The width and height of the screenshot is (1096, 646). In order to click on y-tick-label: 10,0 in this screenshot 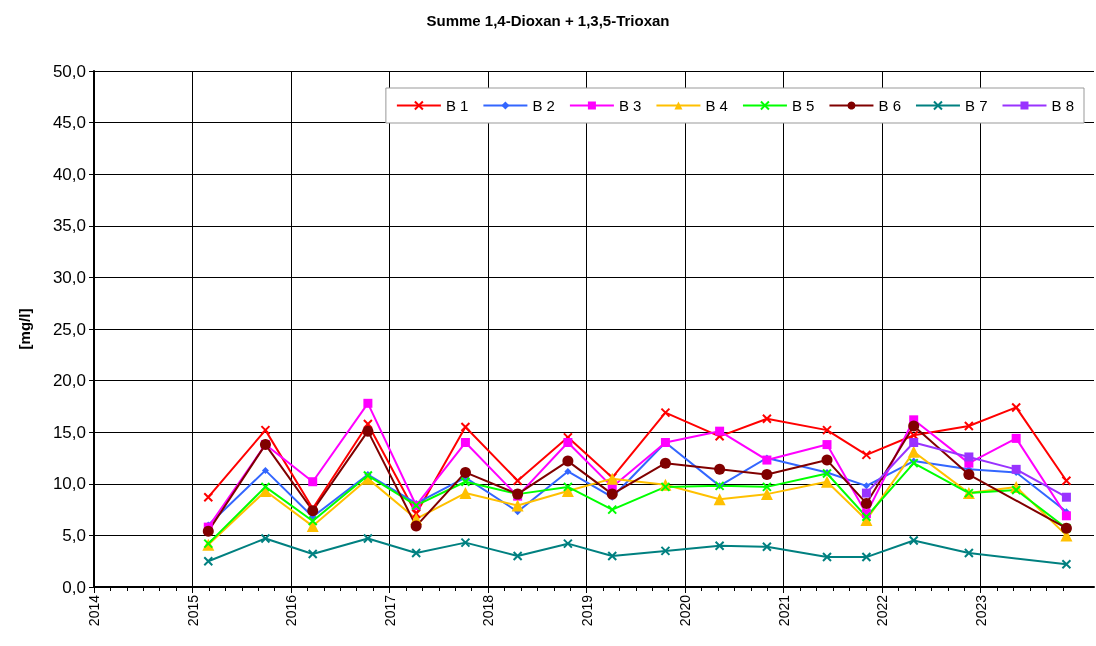, I will do `click(69, 484)`.